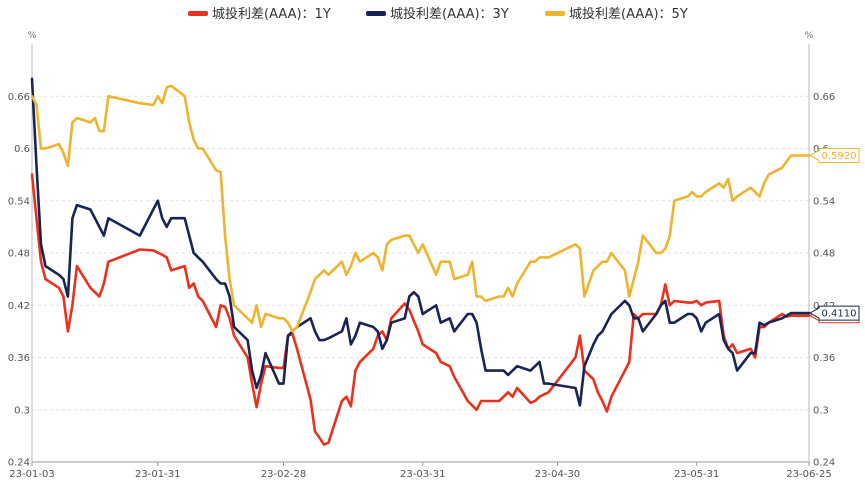 This screenshot has width=865, height=487. Describe the element at coordinates (696, 474) in the screenshot. I see `x-tick-label: 23-05-31` at that location.